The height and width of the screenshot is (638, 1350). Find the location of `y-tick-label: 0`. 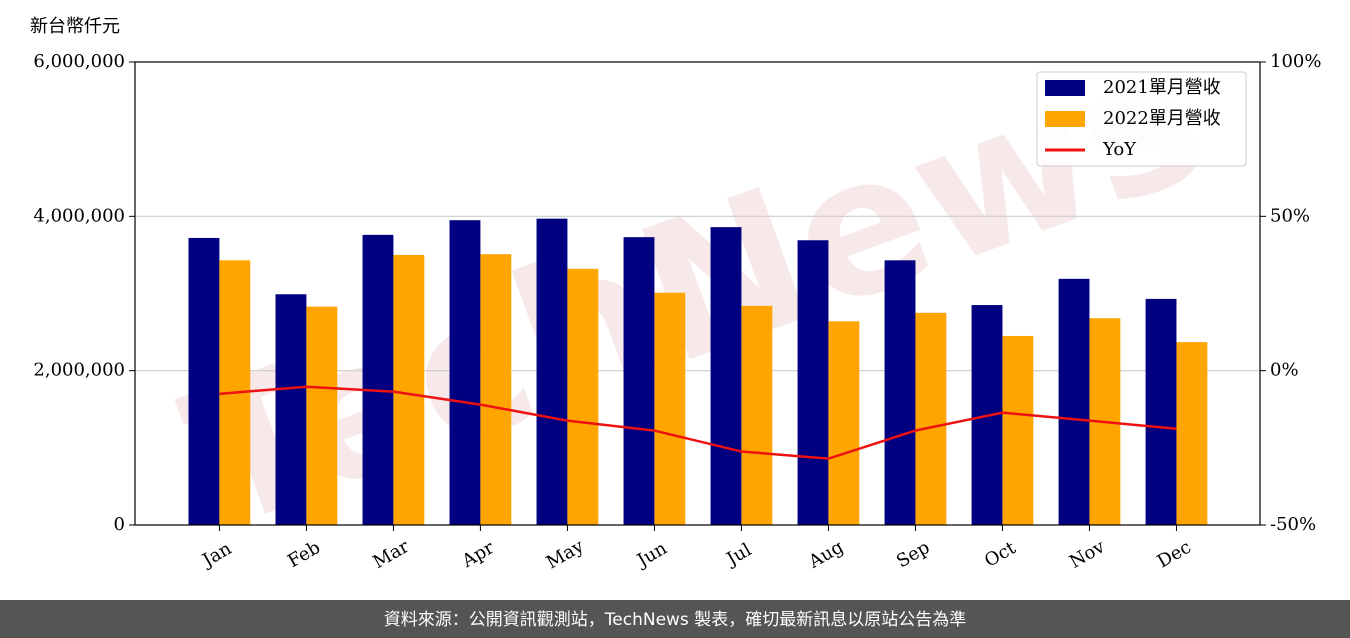

y-tick-label: 0 is located at coordinates (119, 524).